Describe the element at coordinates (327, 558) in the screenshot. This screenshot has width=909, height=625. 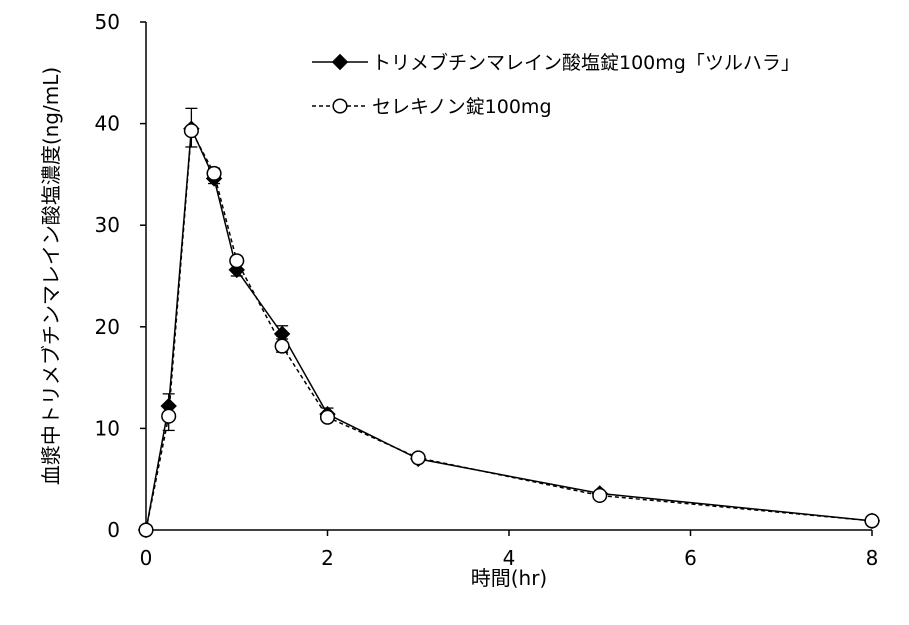
I see `x-tick-label: 2` at that location.